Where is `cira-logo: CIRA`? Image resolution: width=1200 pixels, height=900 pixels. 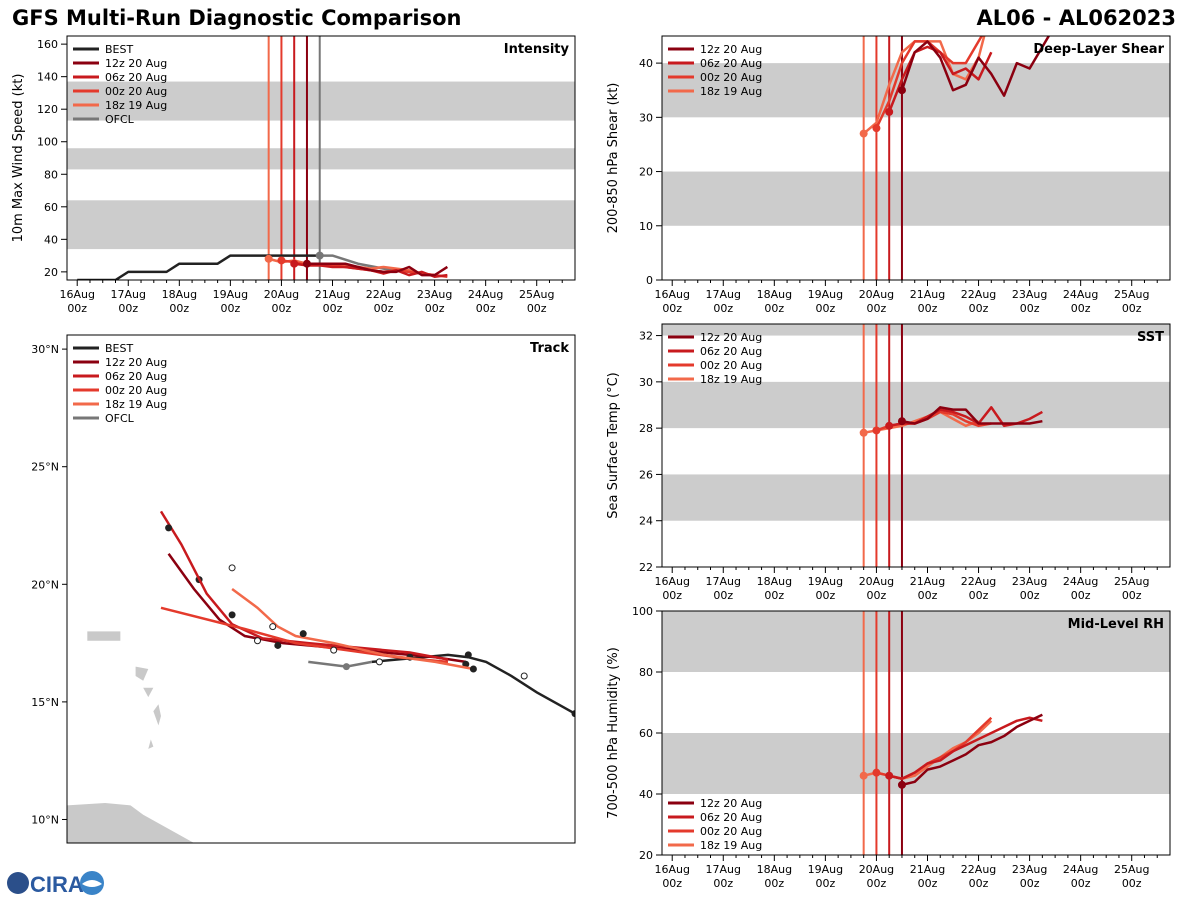 cira-logo: CIRA is located at coordinates (56, 883).